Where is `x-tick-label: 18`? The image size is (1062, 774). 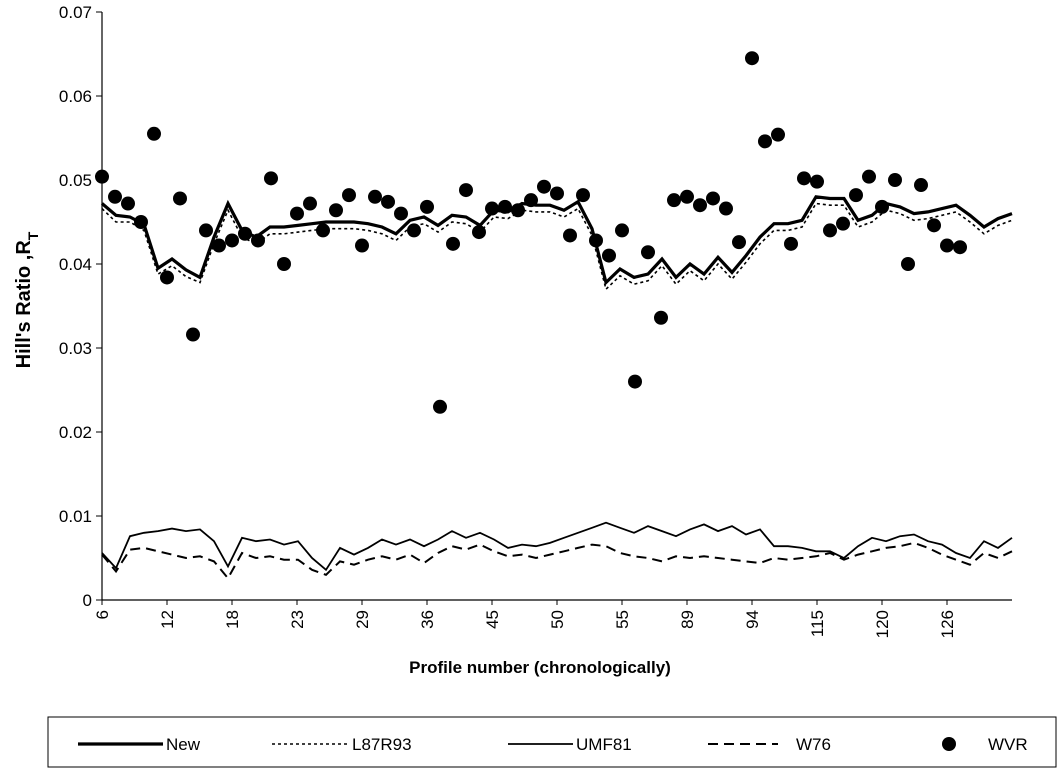 x-tick-label: 18 is located at coordinates (232, 619).